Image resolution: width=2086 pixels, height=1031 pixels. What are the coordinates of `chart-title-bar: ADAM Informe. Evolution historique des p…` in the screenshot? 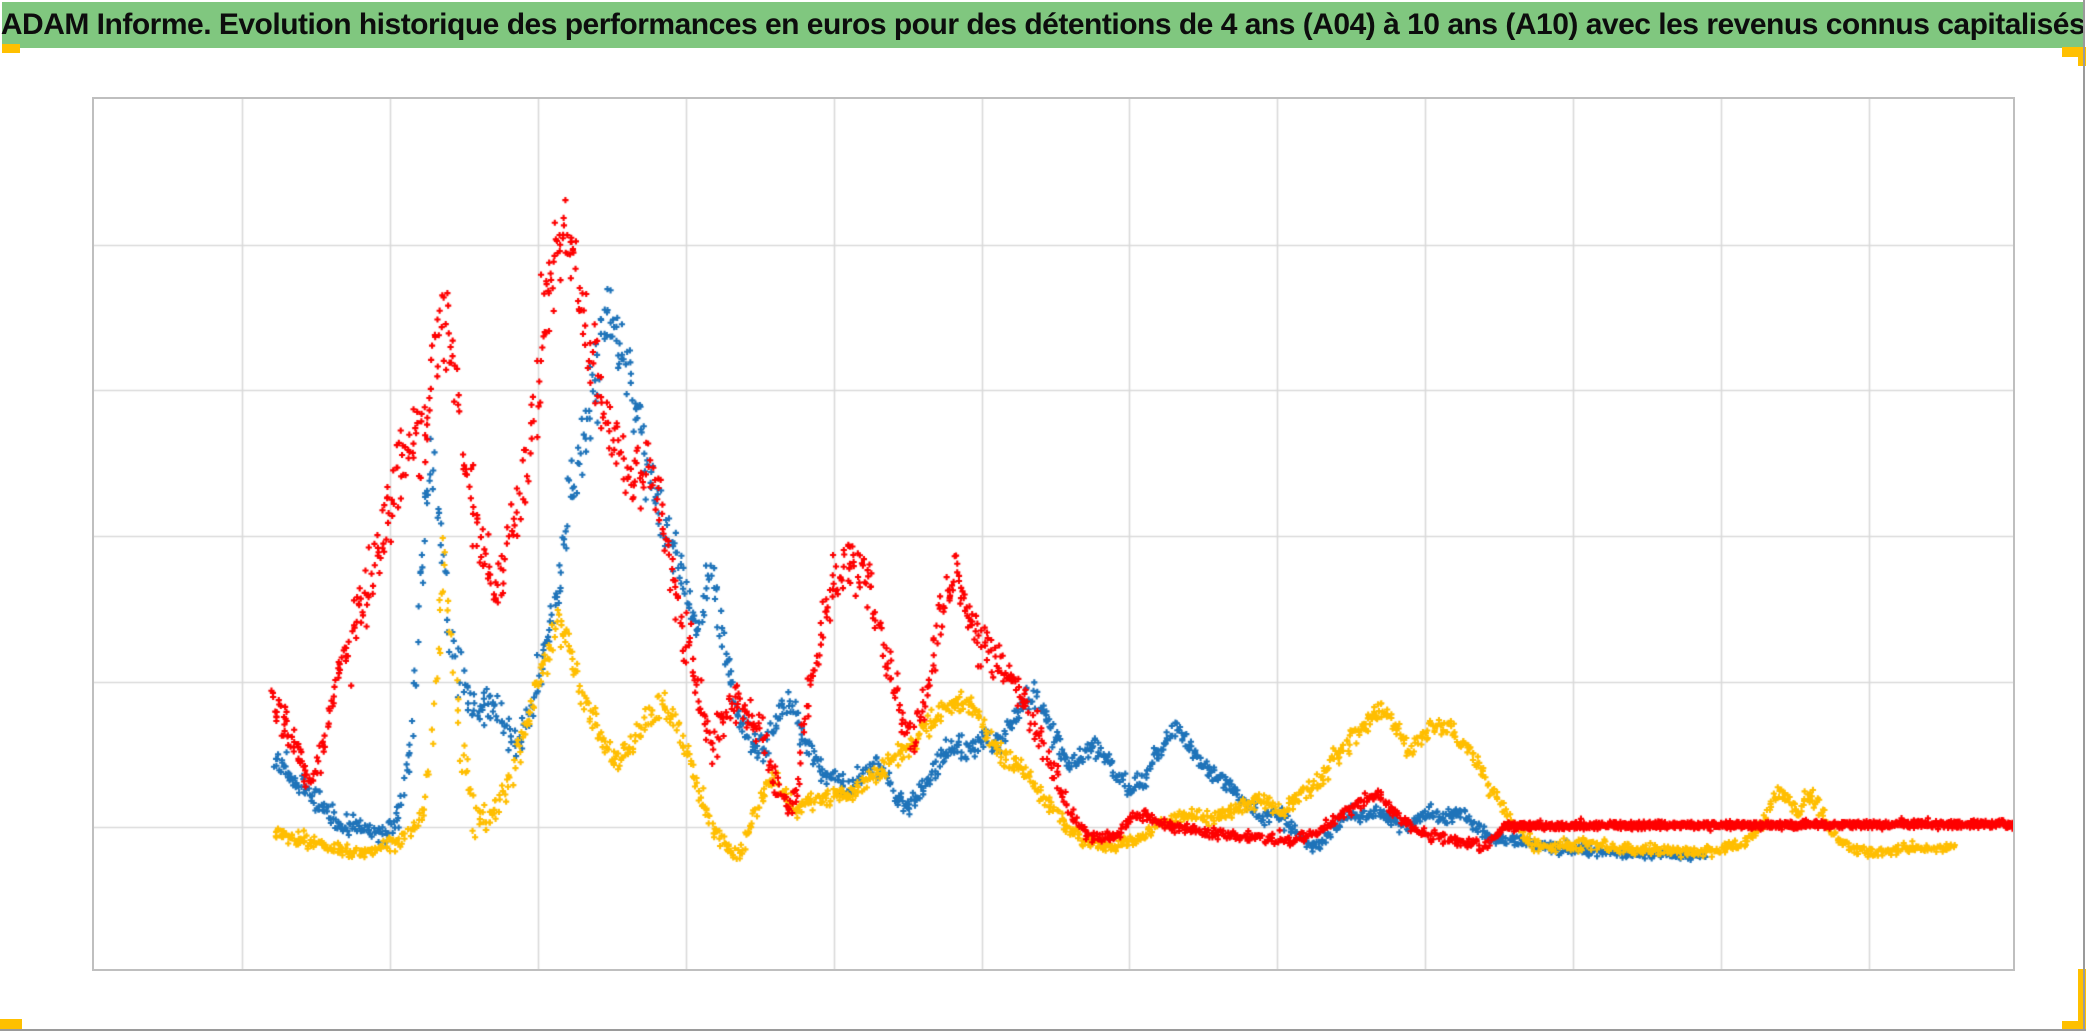 It's located at (1043, 25).